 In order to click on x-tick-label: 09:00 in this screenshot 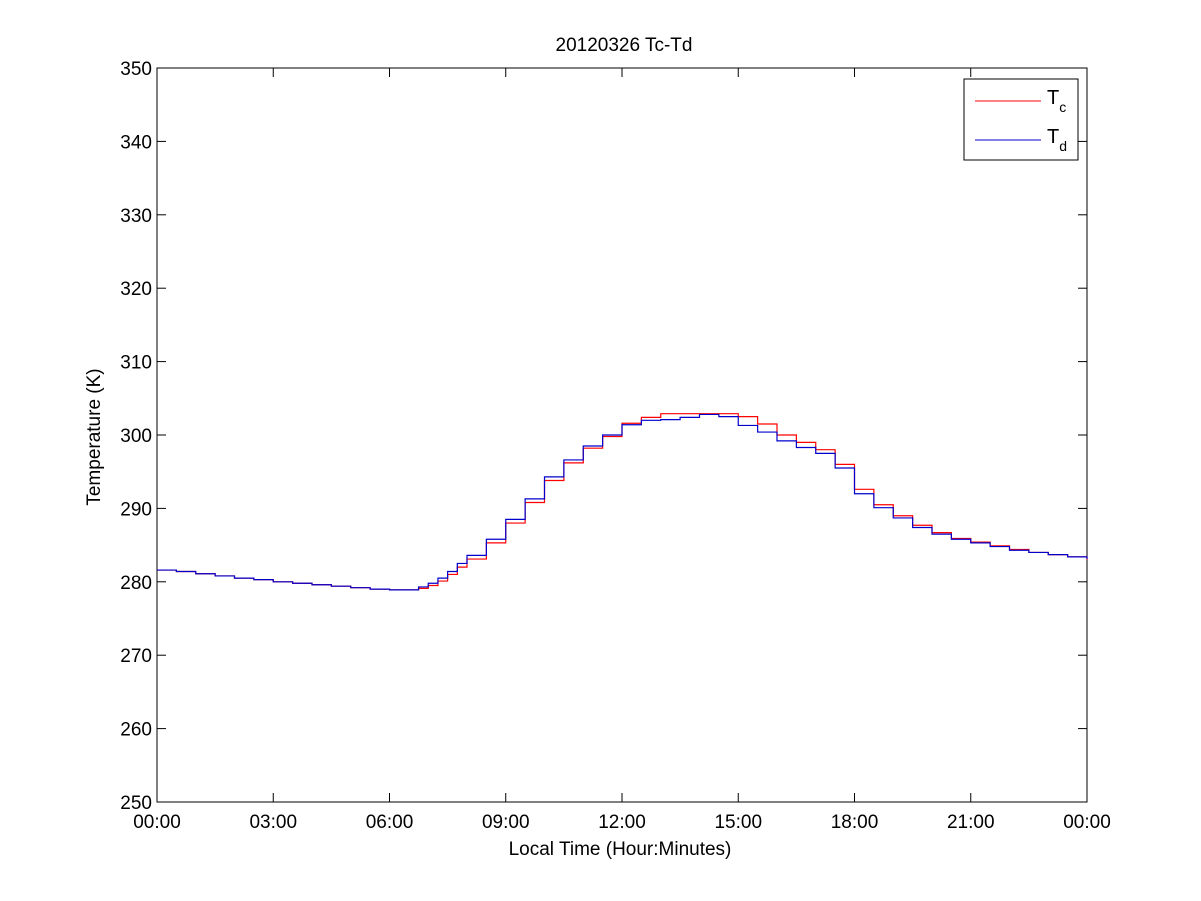, I will do `click(506, 822)`.